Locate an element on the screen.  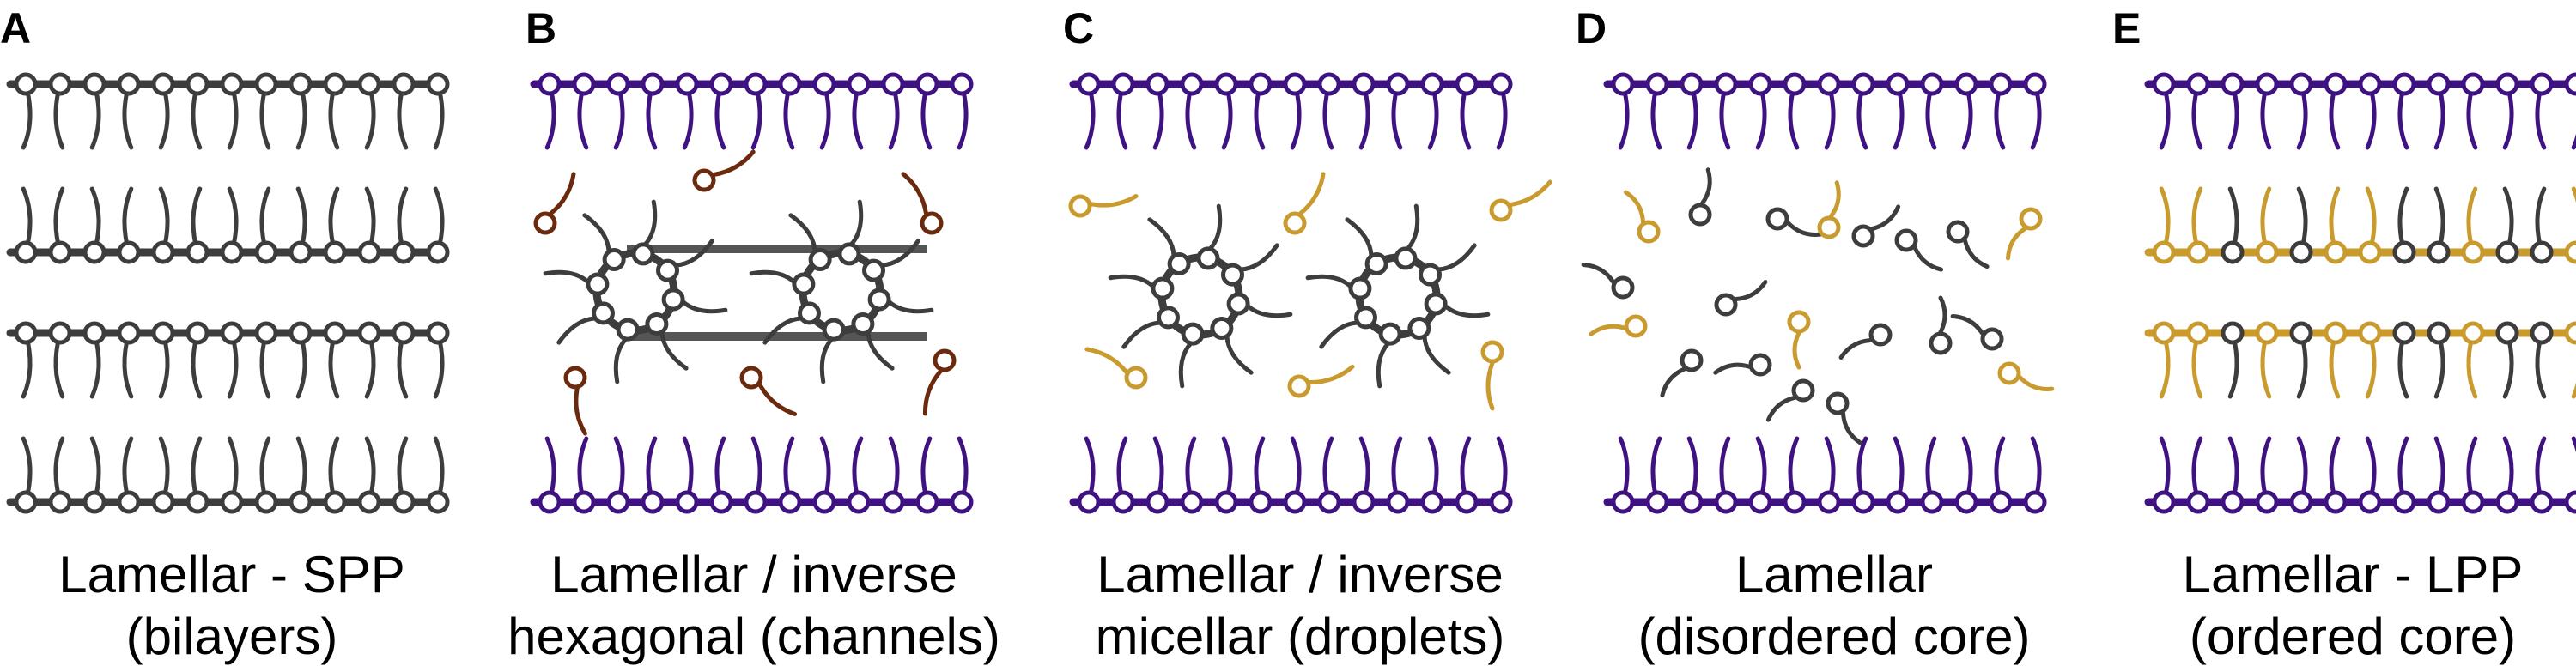
panel-d-letter: D is located at coordinates (1591, 28).